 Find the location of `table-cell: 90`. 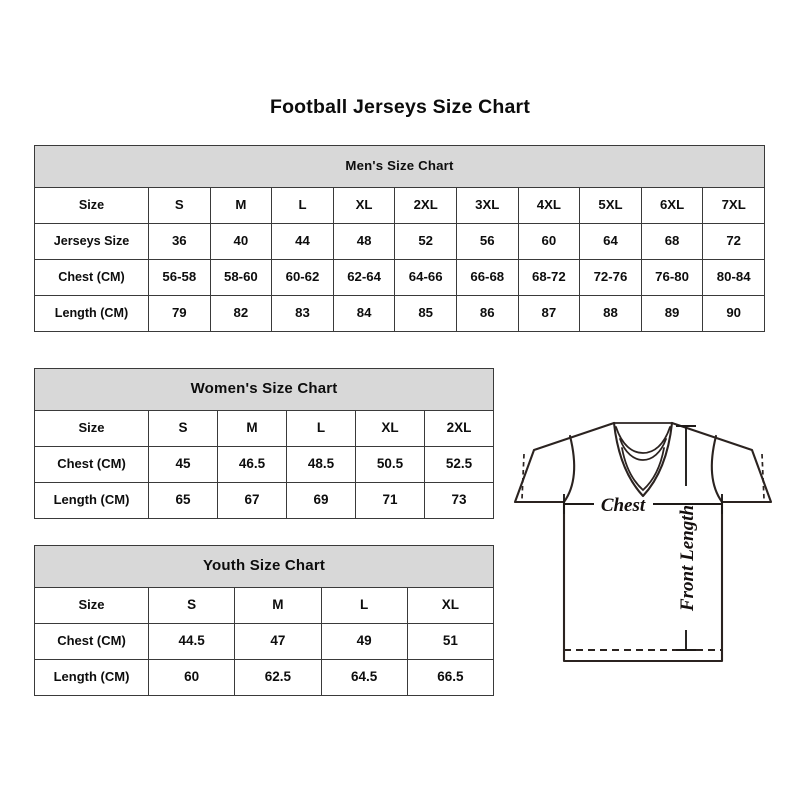

table-cell: 90 is located at coordinates (733, 313).